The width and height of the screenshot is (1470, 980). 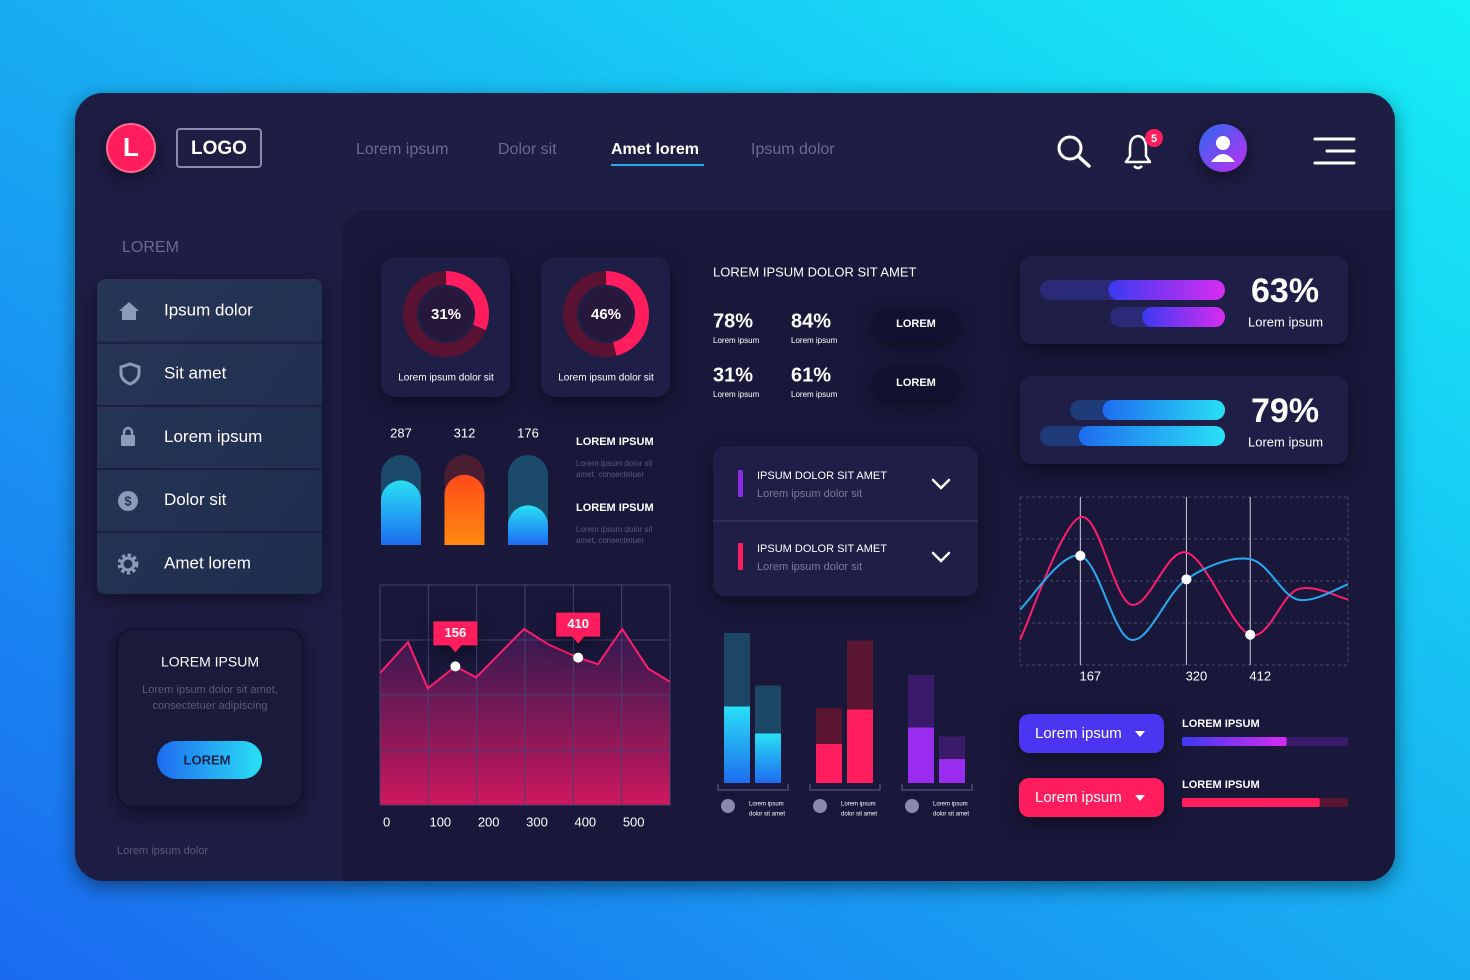 What do you see at coordinates (1140, 798) in the screenshot?
I see `dropdown-caret` at bounding box center [1140, 798].